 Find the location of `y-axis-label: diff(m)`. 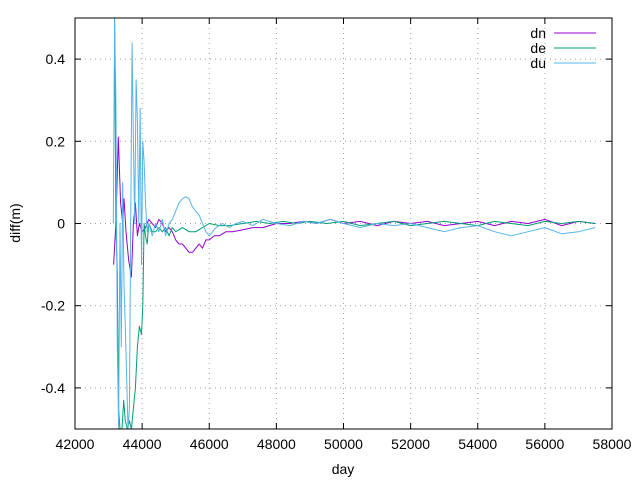

y-axis-label: diff(m) is located at coordinates (15, 222).